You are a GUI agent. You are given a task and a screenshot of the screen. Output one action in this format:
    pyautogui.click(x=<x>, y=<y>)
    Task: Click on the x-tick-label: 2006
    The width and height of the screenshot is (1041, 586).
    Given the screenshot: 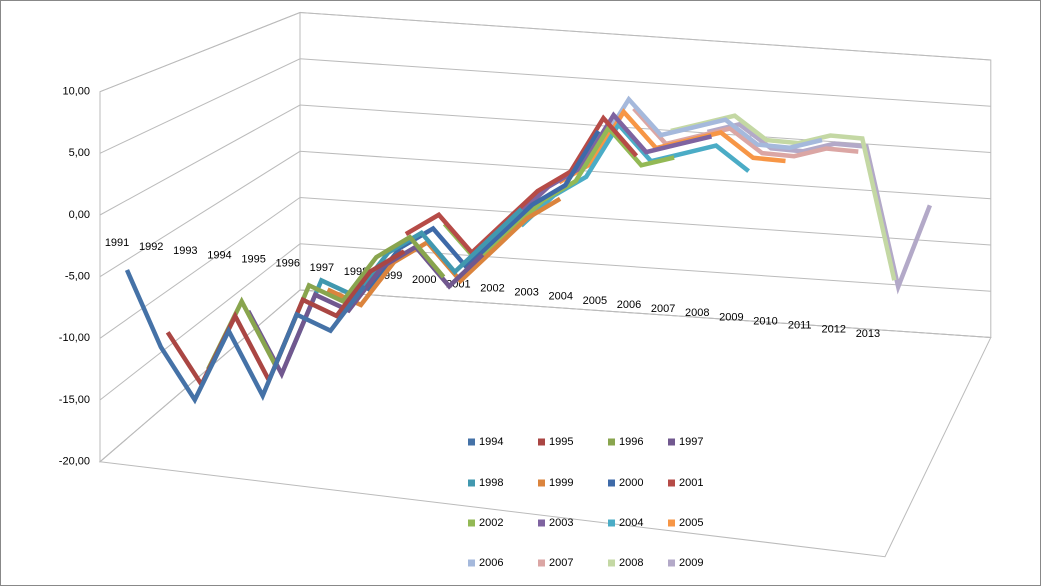 What is the action you would take?
    pyautogui.click(x=629, y=305)
    